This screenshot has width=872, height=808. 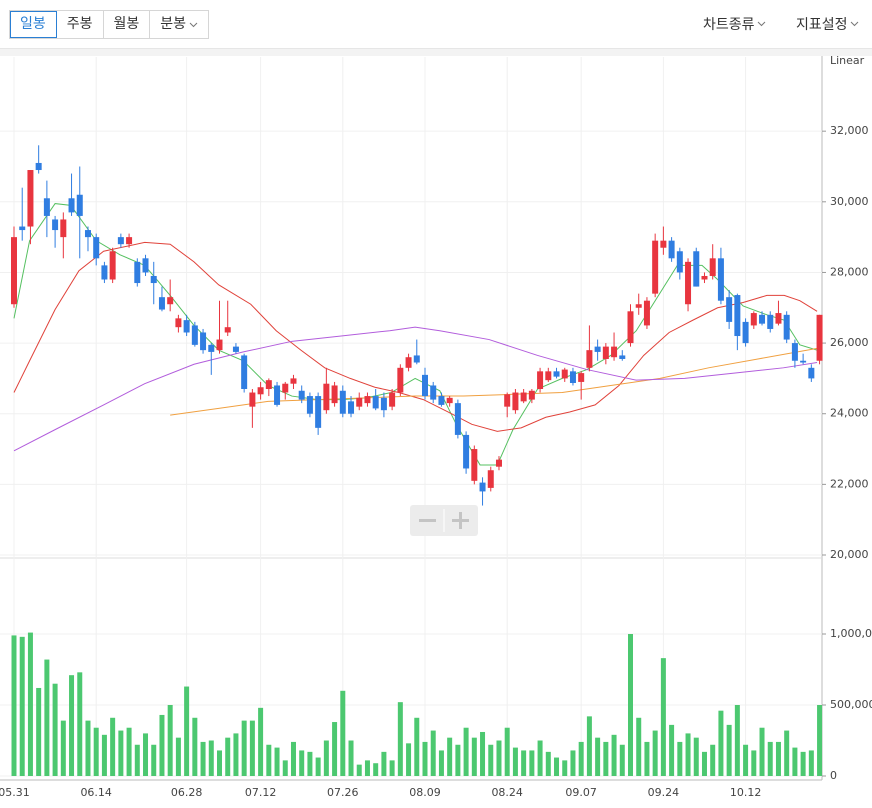 I want to click on y-tick-label: 24,000, so click(x=849, y=413).